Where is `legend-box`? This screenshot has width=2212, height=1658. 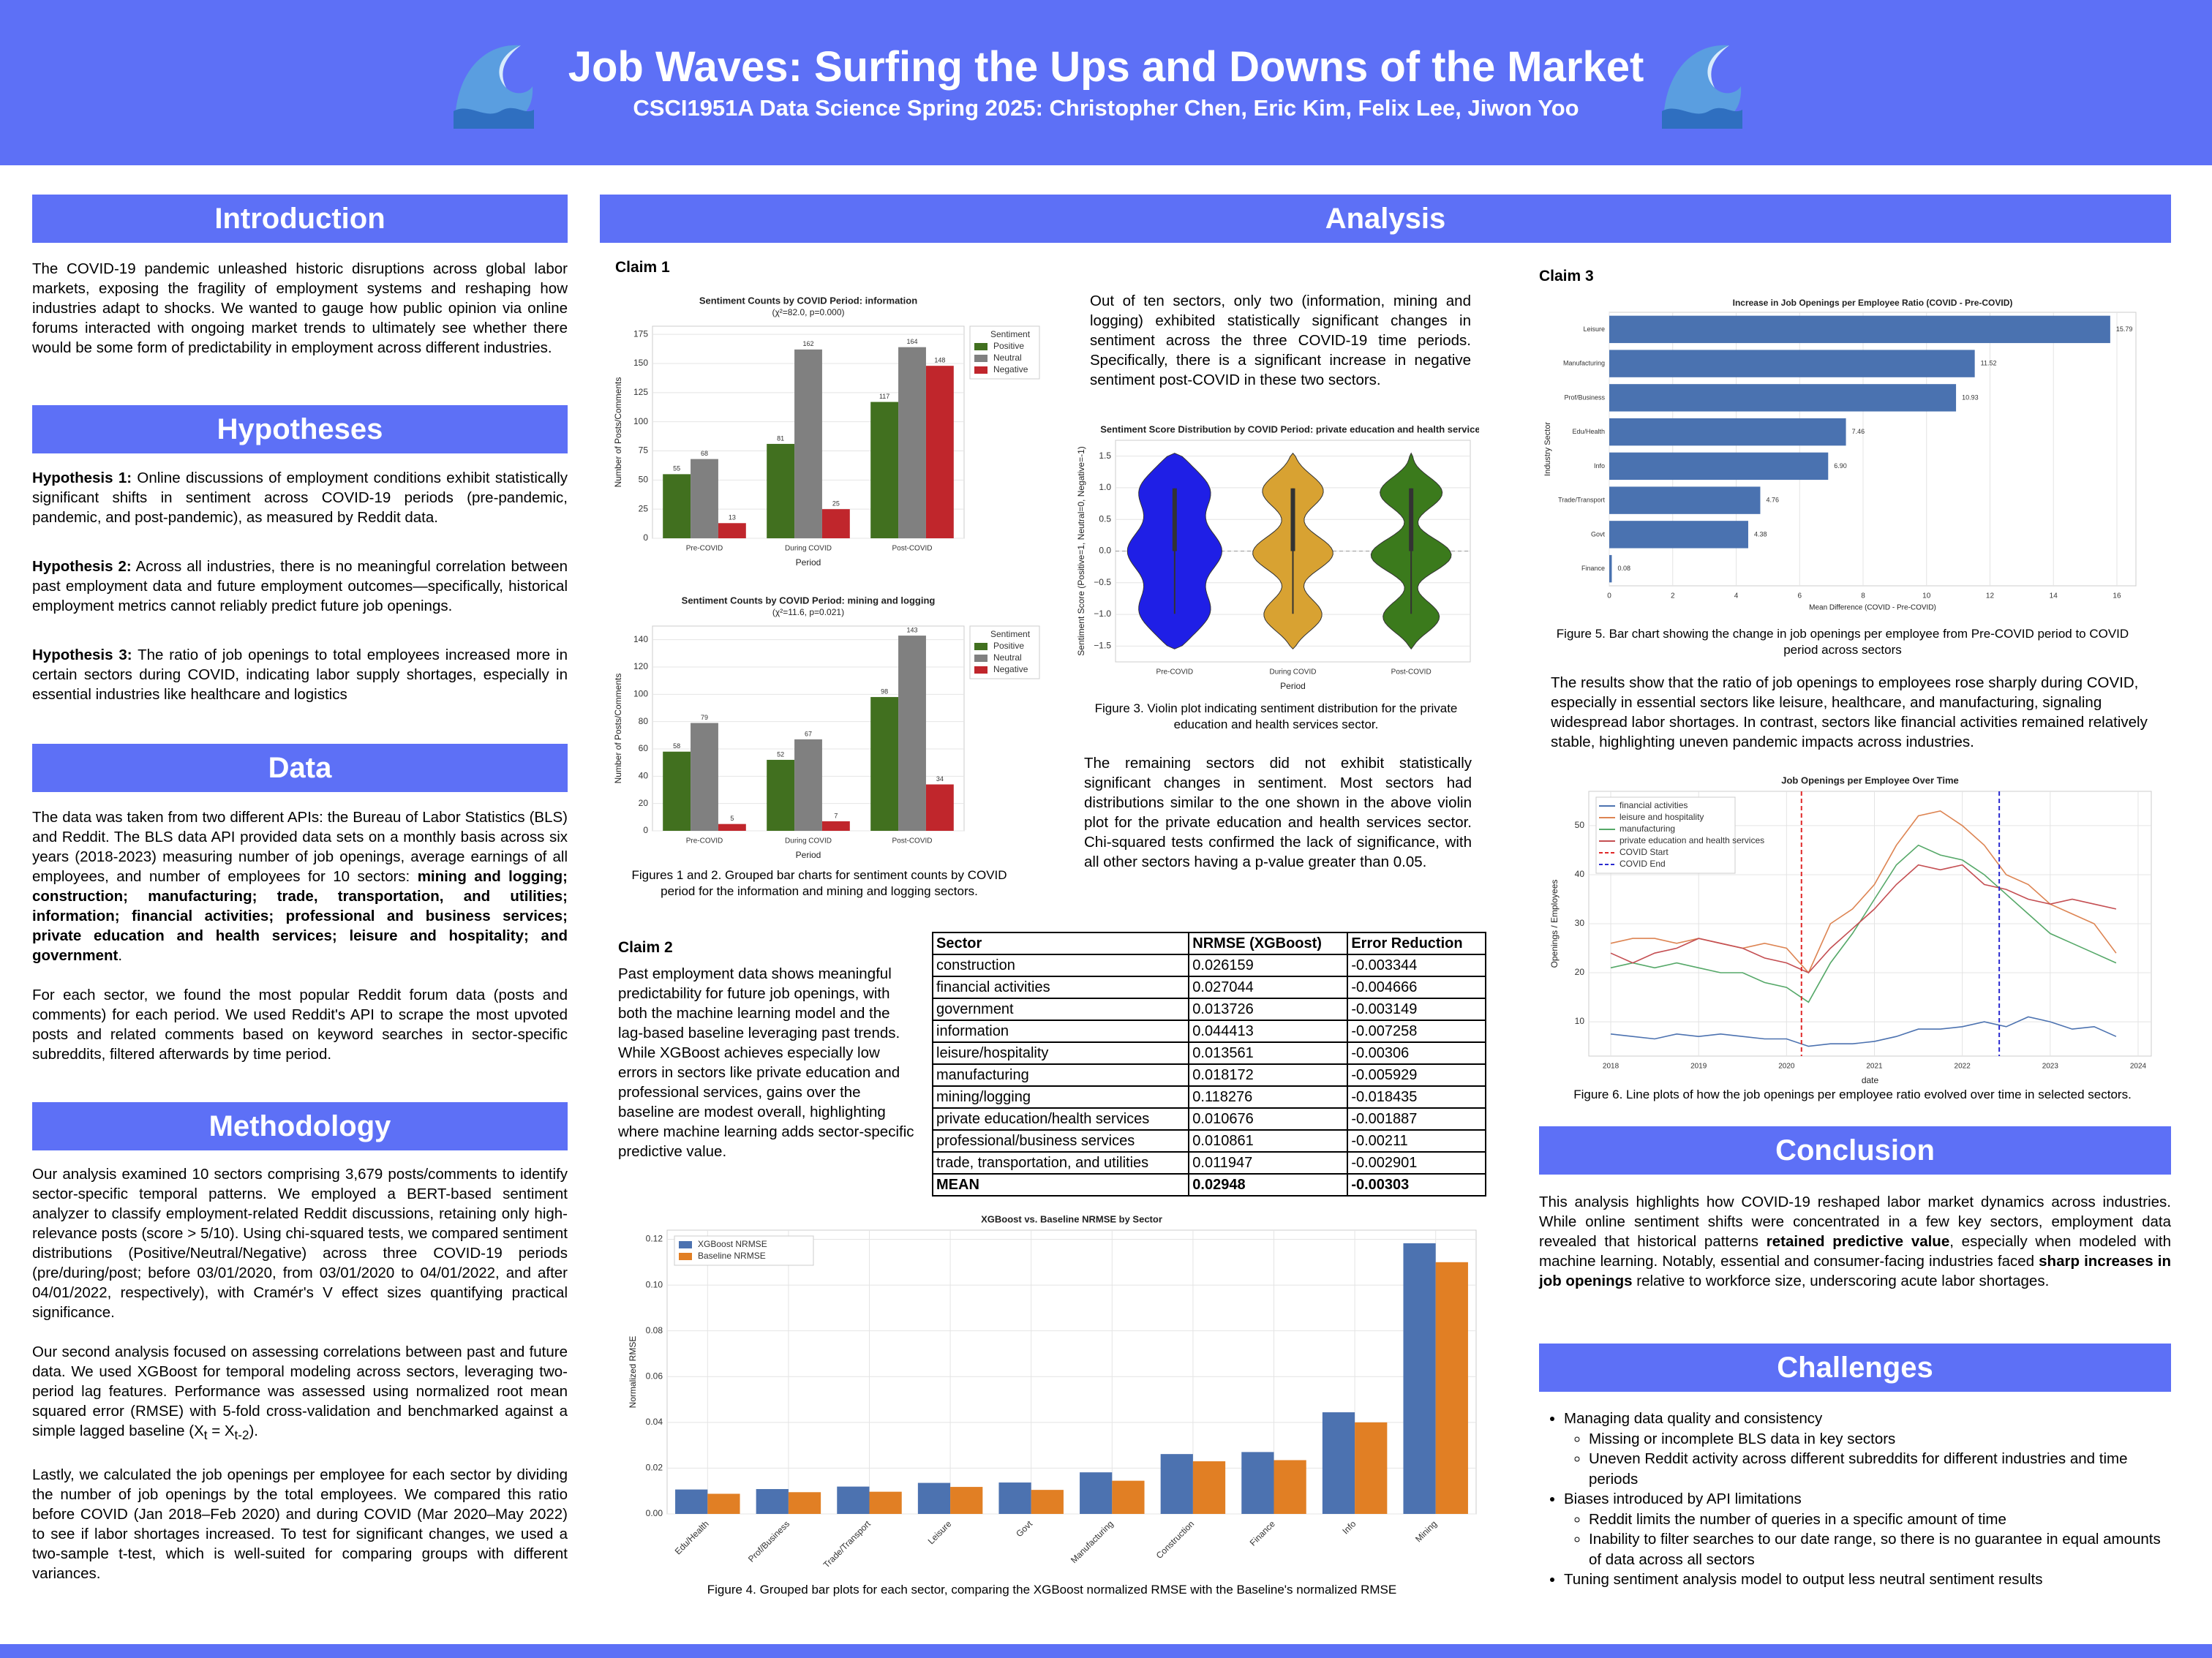
legend-box is located at coordinates (1665, 835).